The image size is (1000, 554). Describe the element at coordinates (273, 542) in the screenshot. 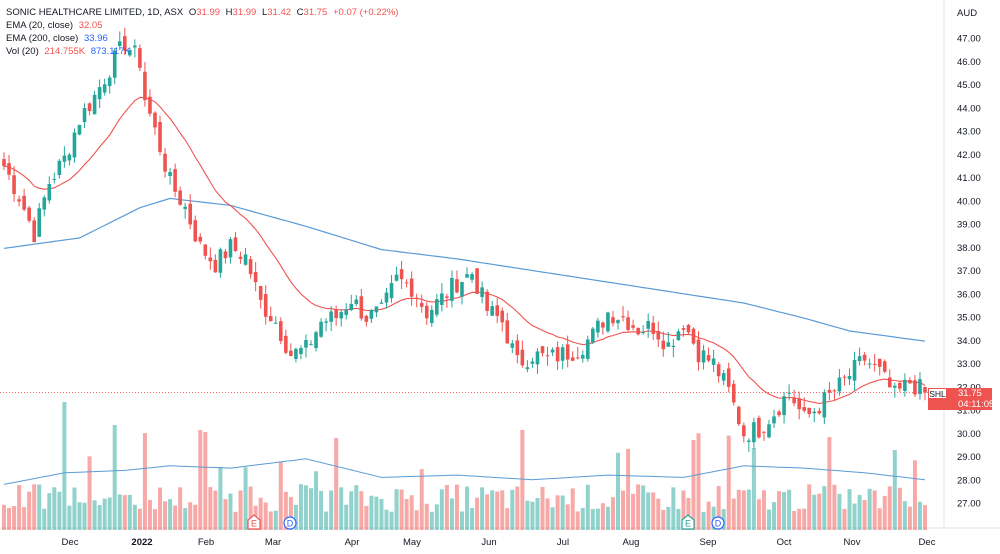

I see `x-tick-label: Mar` at that location.